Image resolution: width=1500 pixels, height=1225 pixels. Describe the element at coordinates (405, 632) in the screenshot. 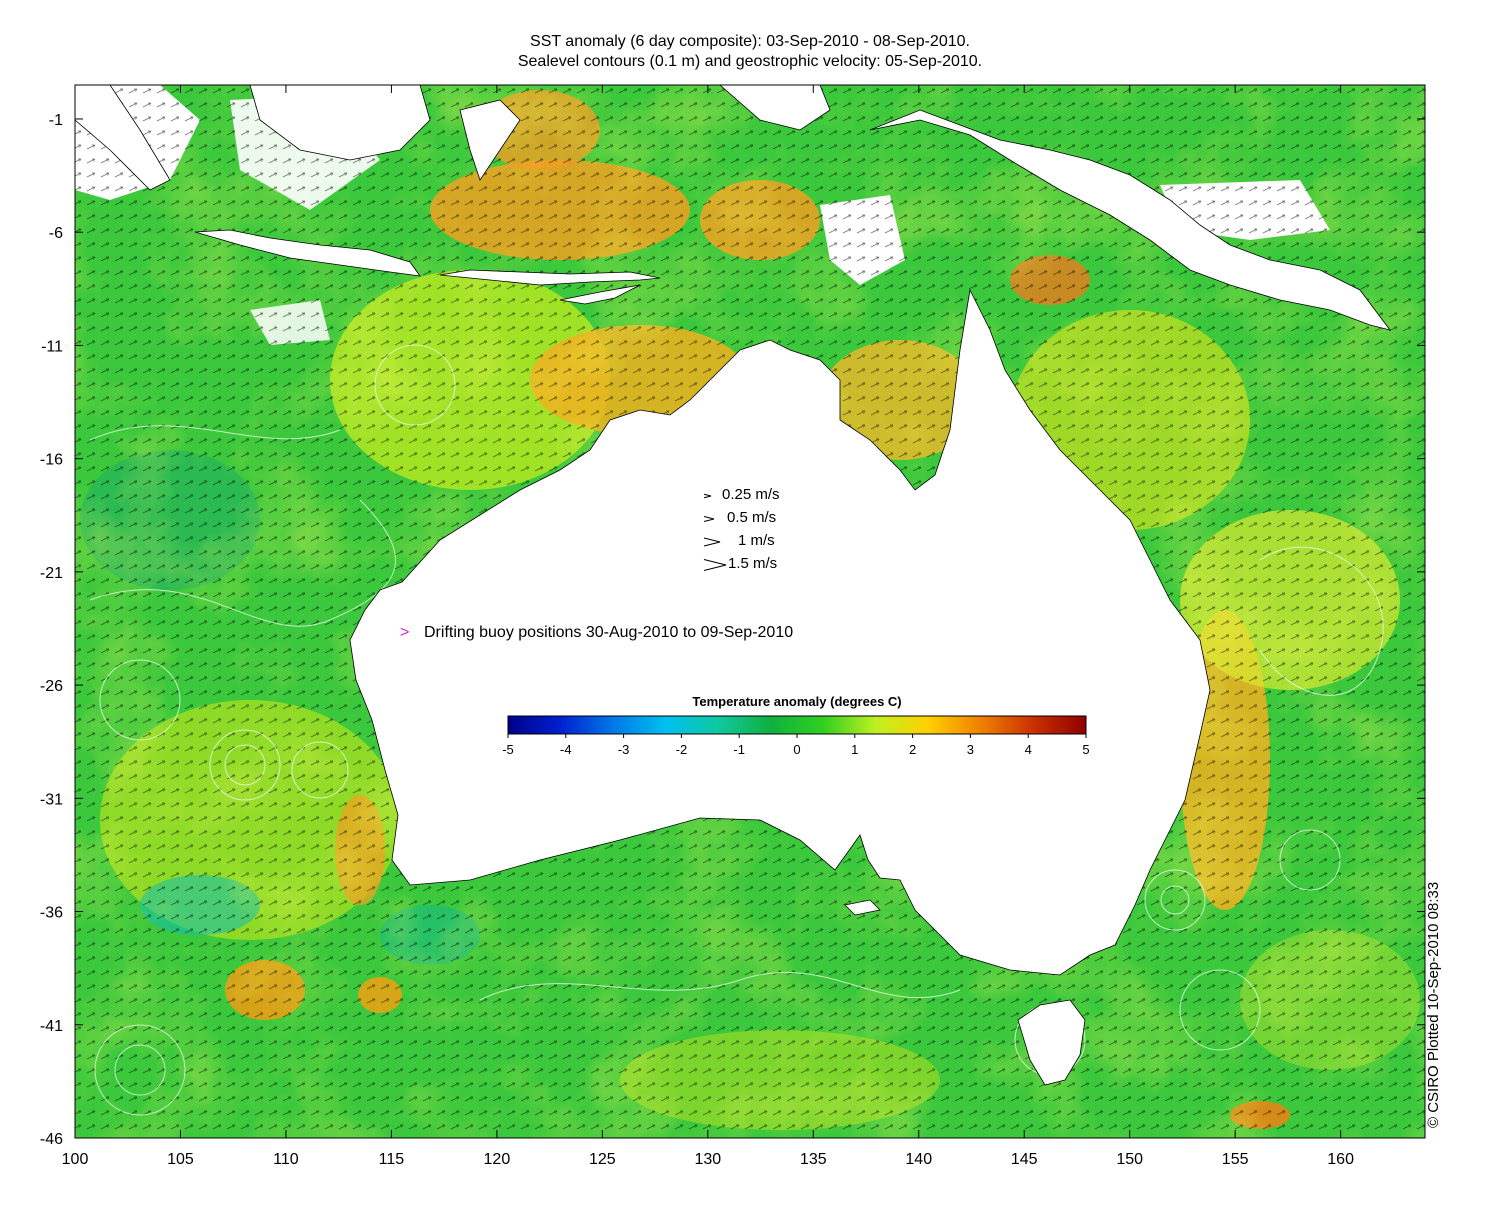

I see `buoy-marker-icon: >` at that location.